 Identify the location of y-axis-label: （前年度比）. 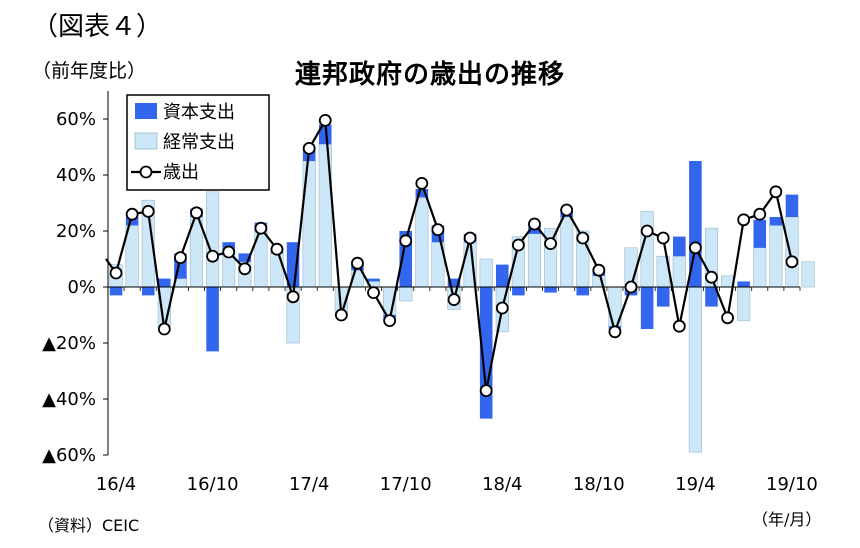
(89, 71).